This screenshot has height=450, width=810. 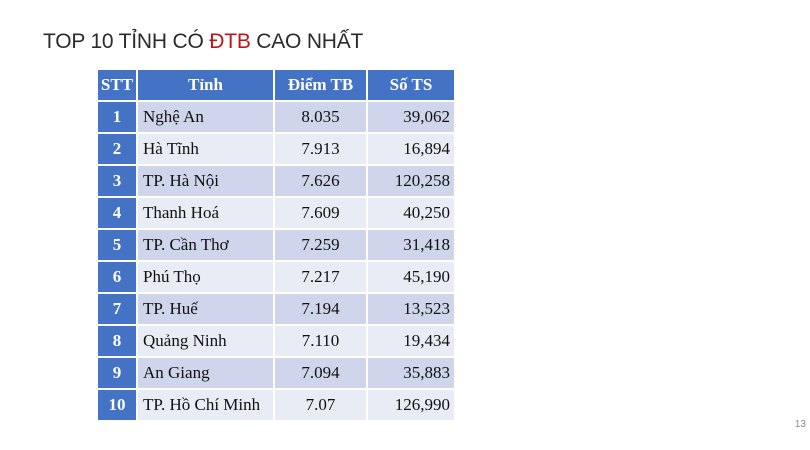 What do you see at coordinates (117, 373) in the screenshot?
I see `cell-stt: 9` at bounding box center [117, 373].